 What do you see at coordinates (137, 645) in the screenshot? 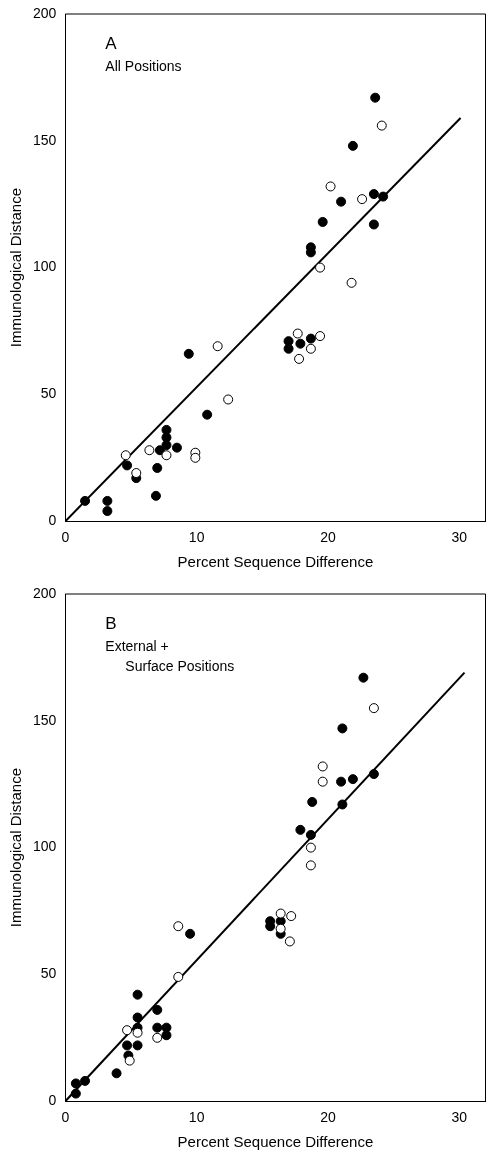
I see `annotation: External +` at bounding box center [137, 645].